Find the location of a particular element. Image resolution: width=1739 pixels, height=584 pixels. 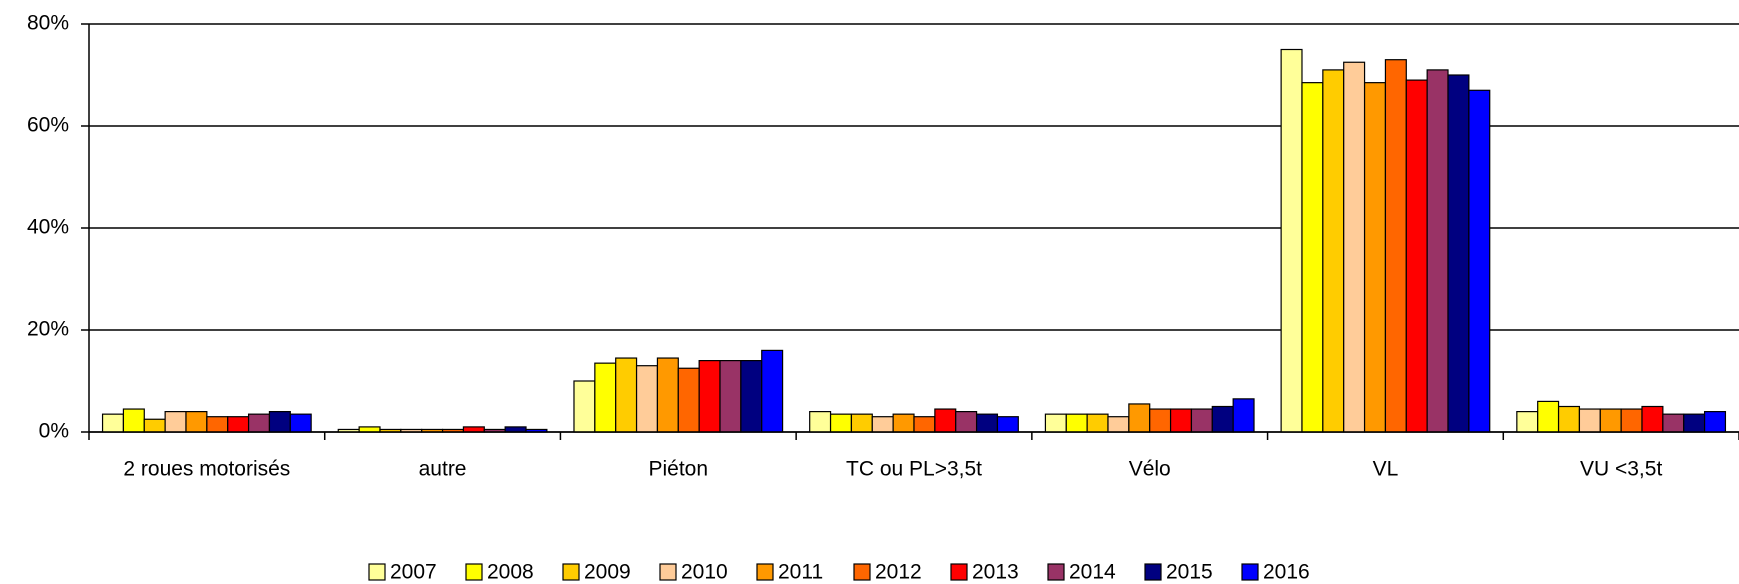

y-tick-label: 20% is located at coordinates (48, 329).